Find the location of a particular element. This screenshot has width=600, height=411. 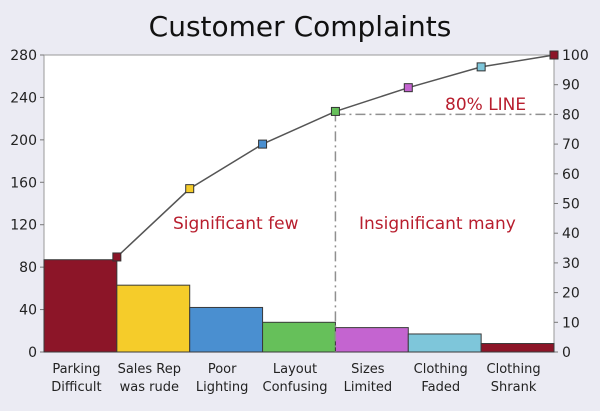

left-tick-label: 240 is located at coordinates (23, 98).